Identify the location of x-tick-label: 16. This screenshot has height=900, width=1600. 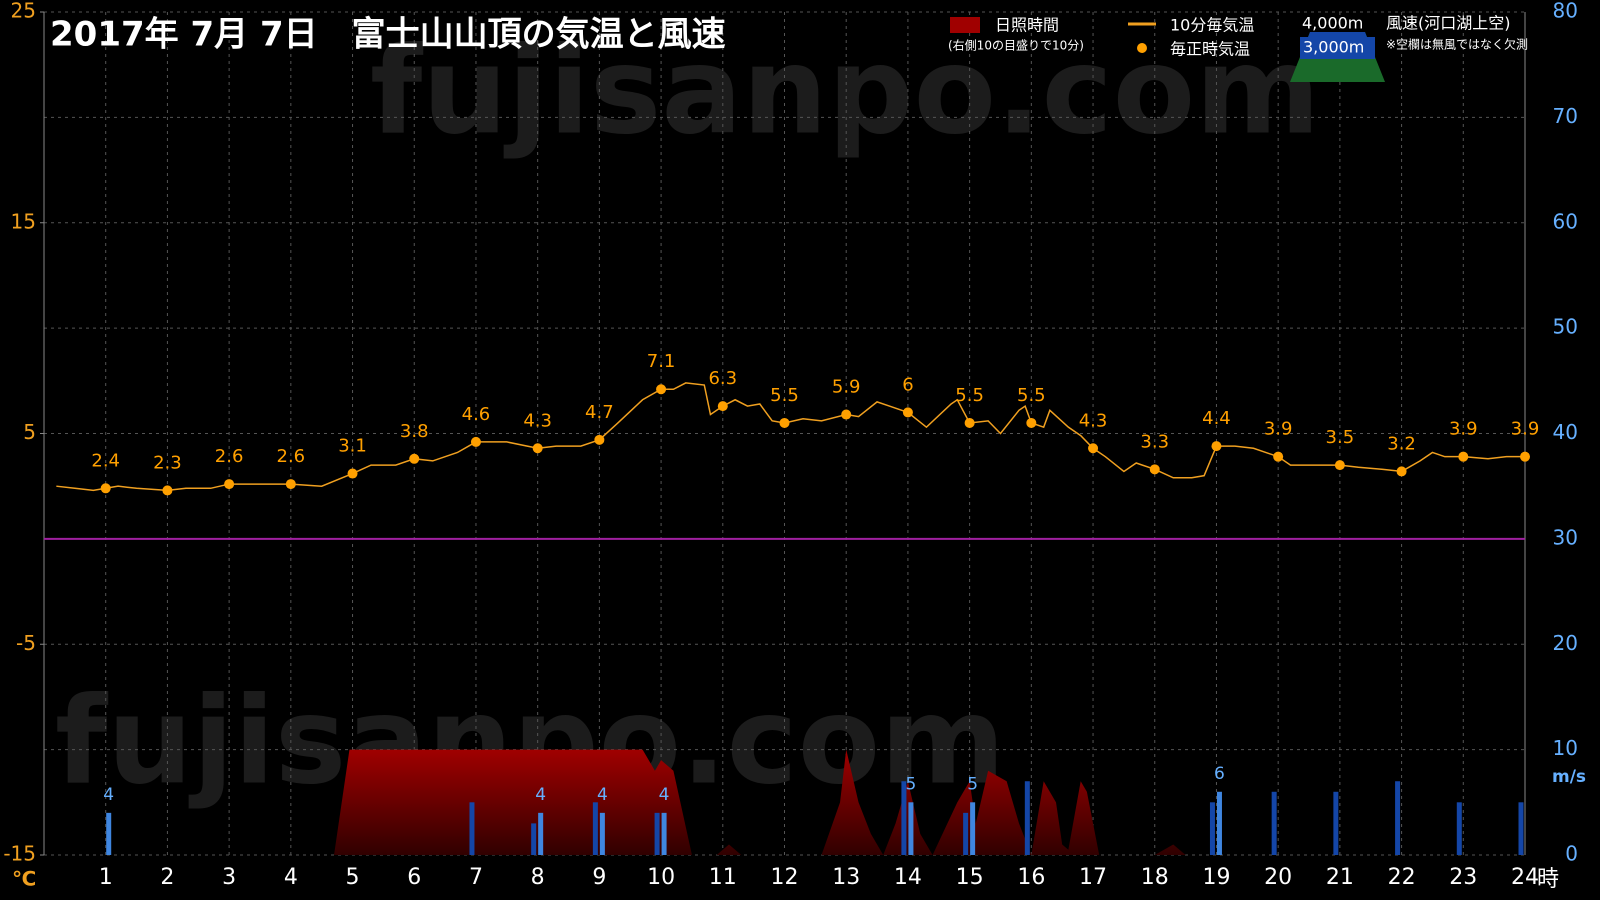
(1031, 877).